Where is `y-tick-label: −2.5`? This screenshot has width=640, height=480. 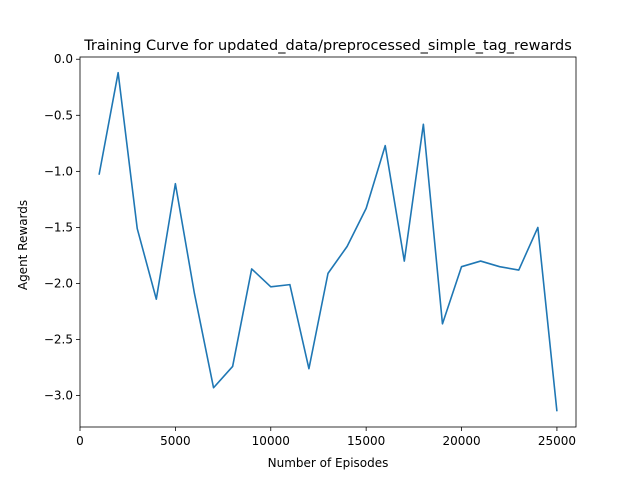 y-tick-label: −2.5 is located at coordinates (58, 340).